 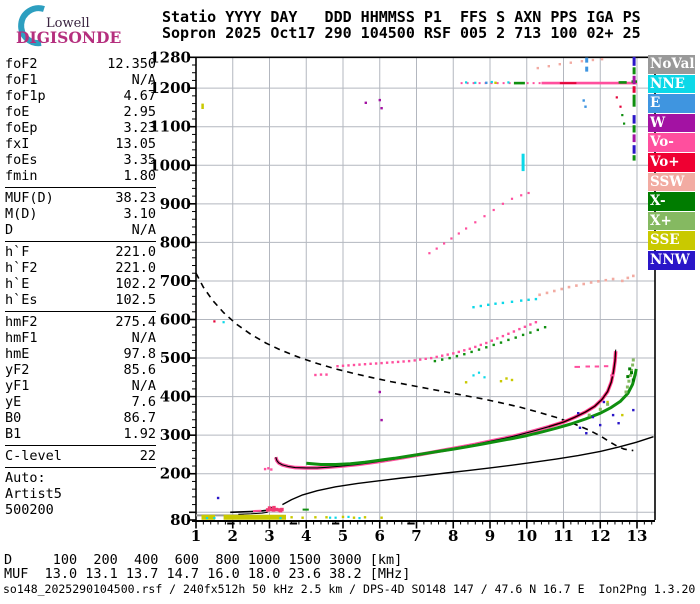 I want to click on legend-chip-sse: SSE, so click(x=671, y=240).